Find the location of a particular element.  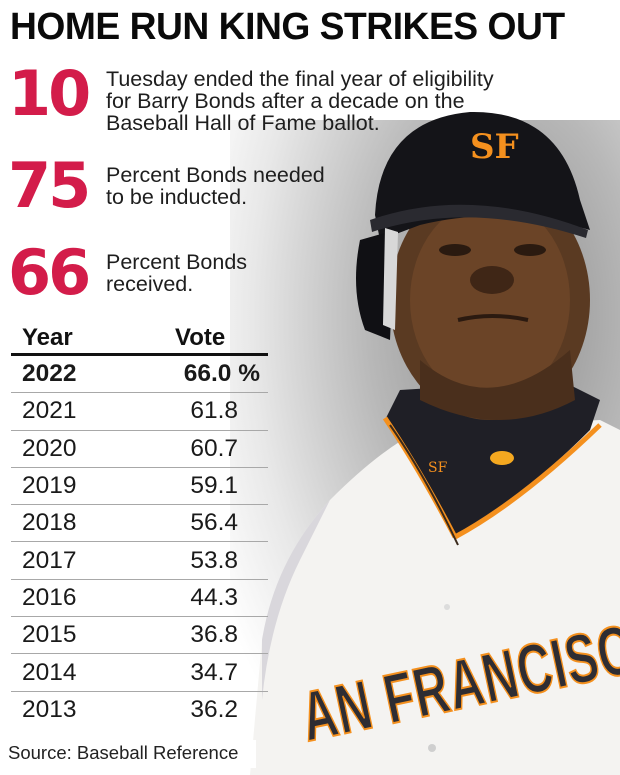

table-row: 2016 44.3 is located at coordinates (139, 599).